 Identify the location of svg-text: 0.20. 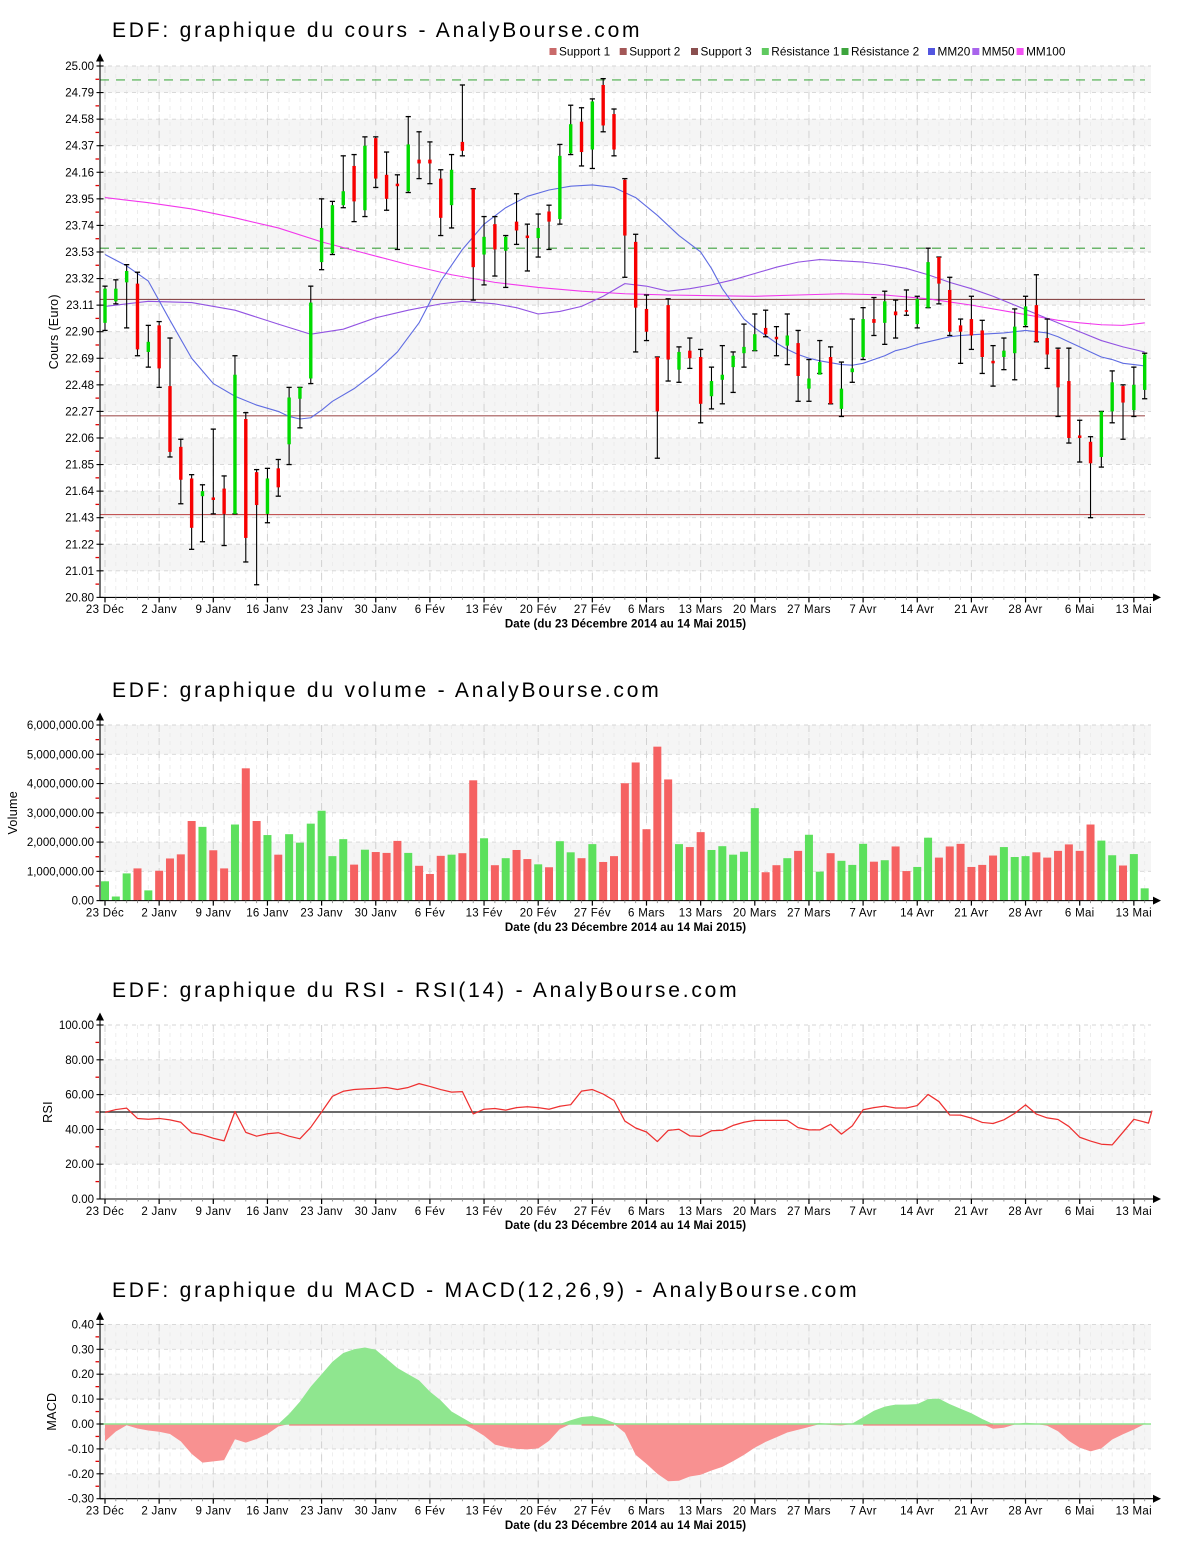
(83, 1375).